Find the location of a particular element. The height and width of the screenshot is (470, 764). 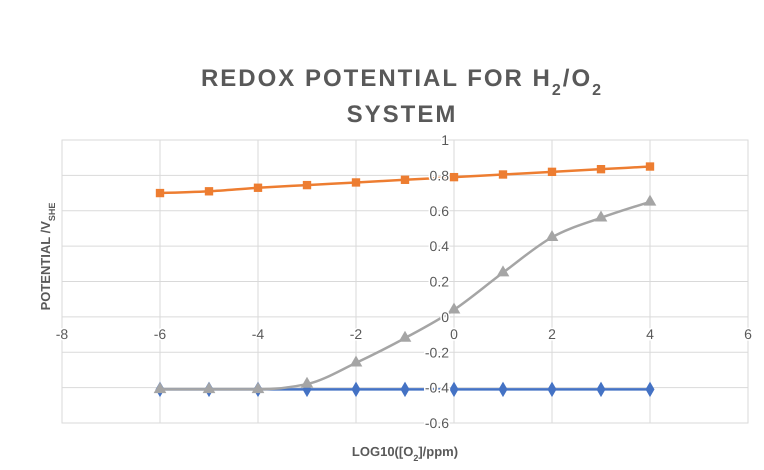

y-tick-label: 0.6 is located at coordinates (440, 210).